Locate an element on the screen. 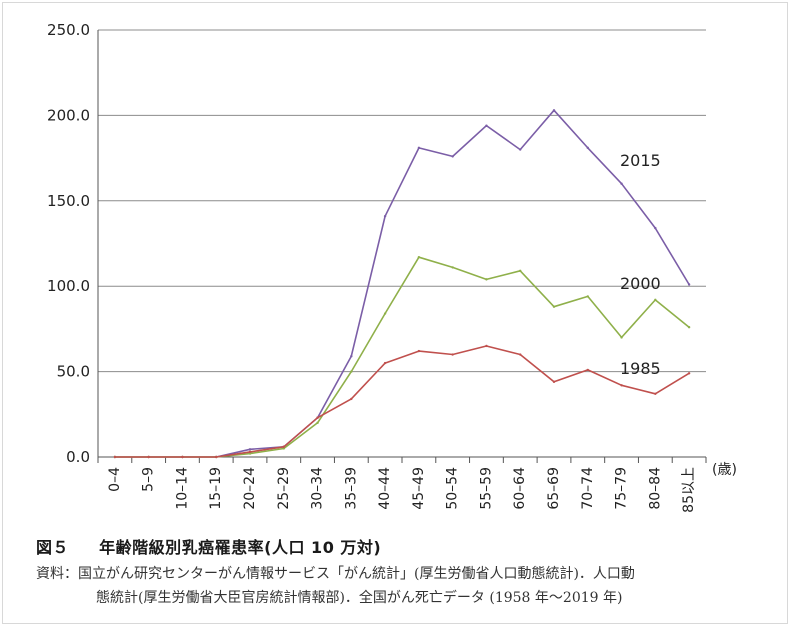 This screenshot has height=628, width=792. x-tick-label: 40–44 is located at coordinates (385, 488).